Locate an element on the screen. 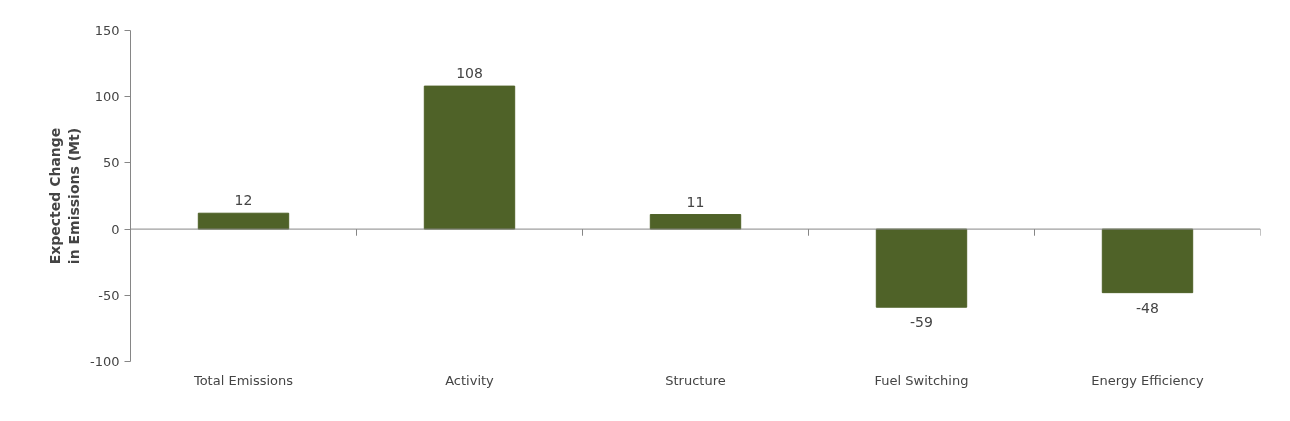 Image resolution: width=1290 pixels, height=421 pixels. y-tick-label: 50 is located at coordinates (111, 163).